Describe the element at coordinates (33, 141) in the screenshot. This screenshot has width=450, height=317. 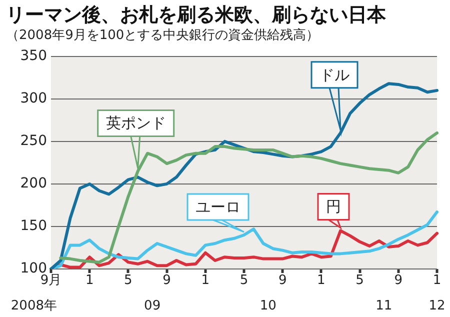
I see `y-tick-label: 250` at that location.